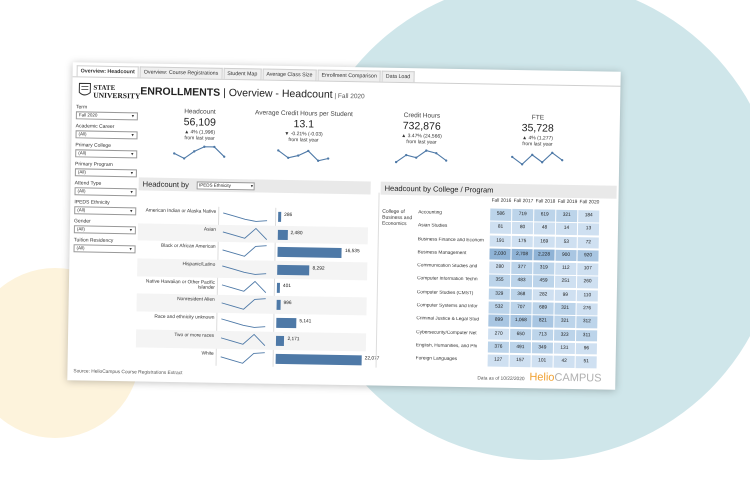 Image resolution: width=750 pixels, height=477 pixels. Describe the element at coordinates (545, 202) in the screenshot. I see `year-header: Fall 2018` at that location.